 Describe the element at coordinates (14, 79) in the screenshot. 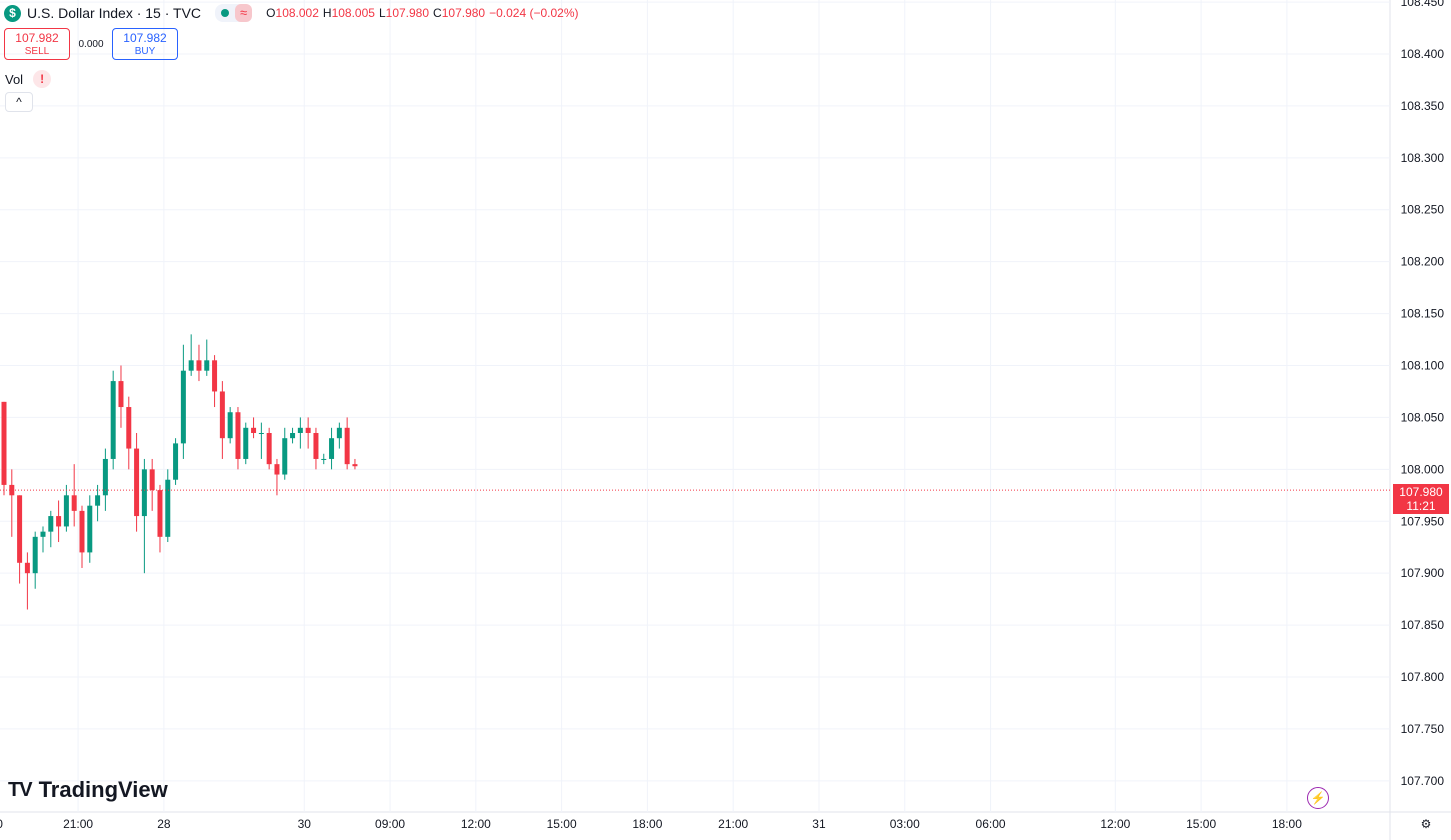

I see `volume-label: Vol` at that location.